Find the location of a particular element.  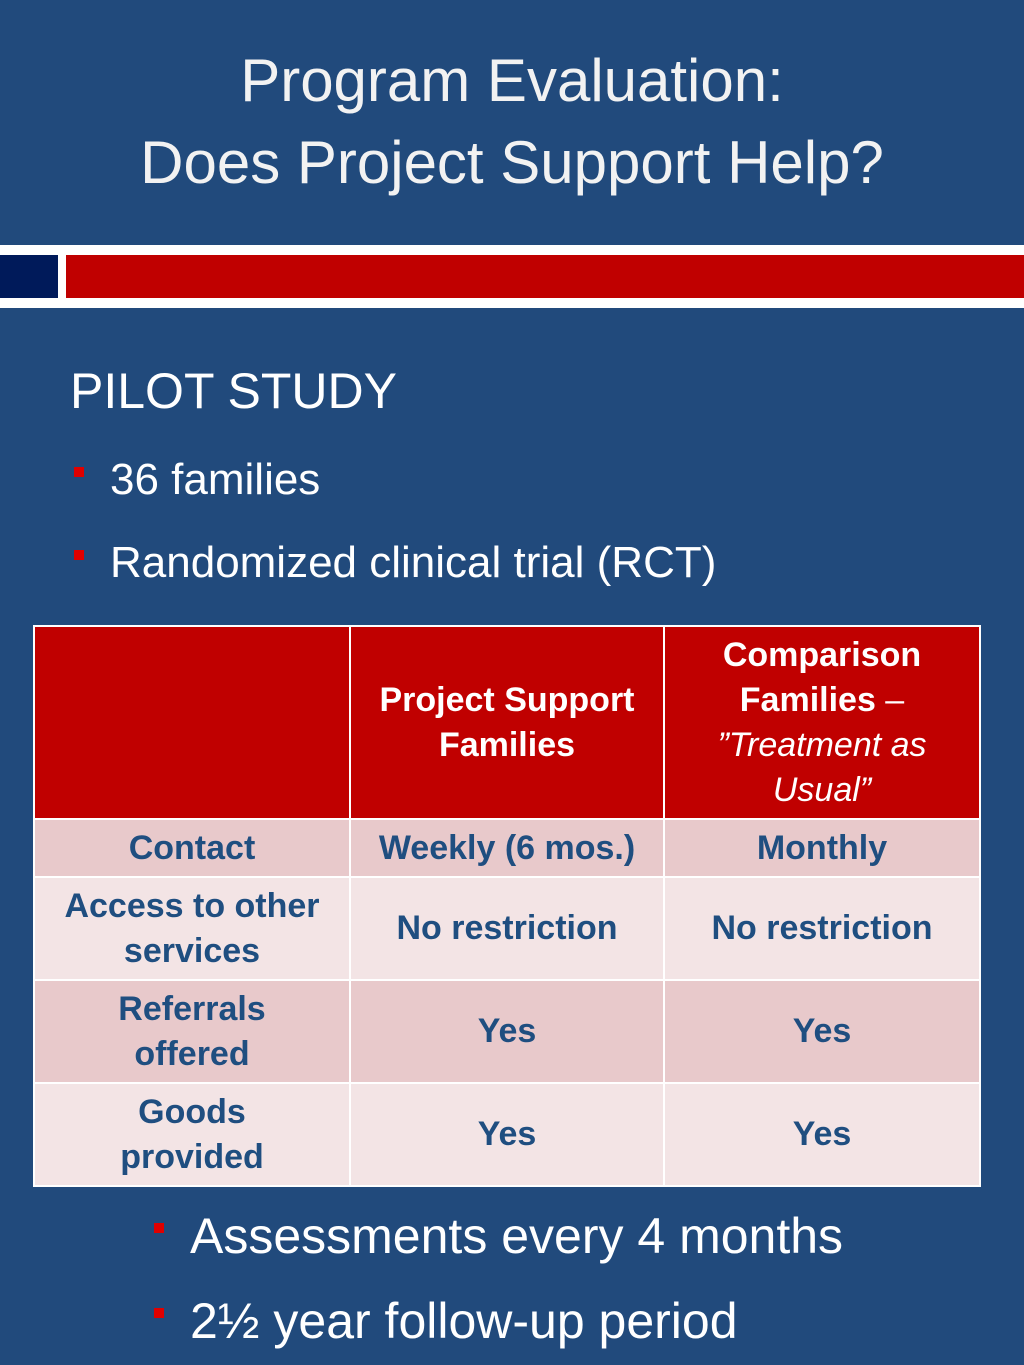

bullet-item: Randomized clinical trial (RCT) is located at coordinates (395, 563).